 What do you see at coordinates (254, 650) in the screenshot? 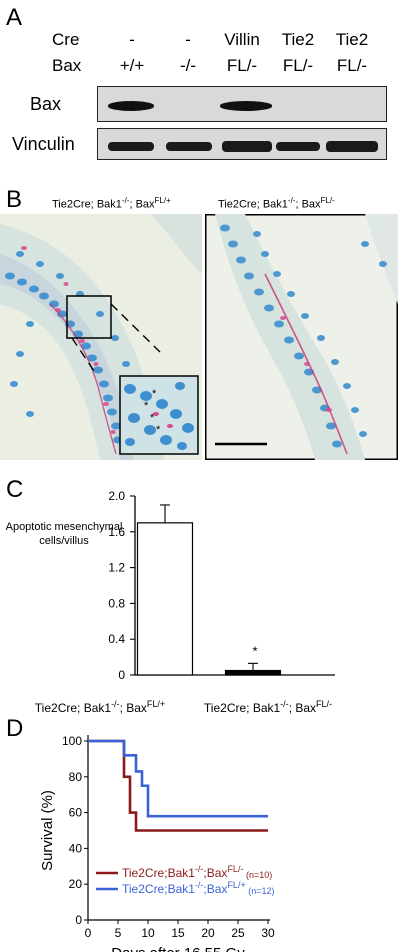
I see `significance-marker: *` at bounding box center [254, 650].